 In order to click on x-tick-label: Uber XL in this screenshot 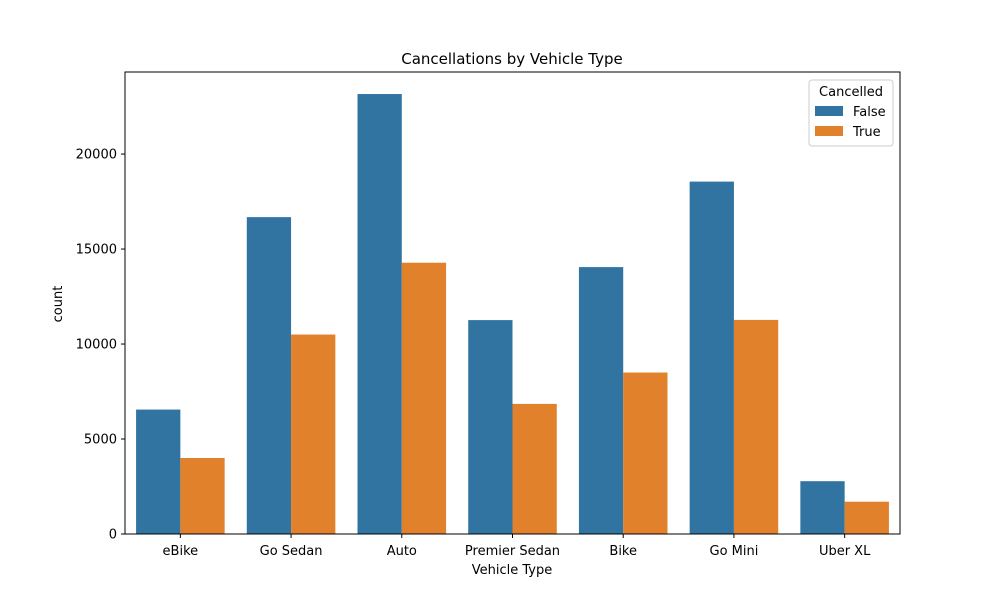, I will do `click(845, 551)`.